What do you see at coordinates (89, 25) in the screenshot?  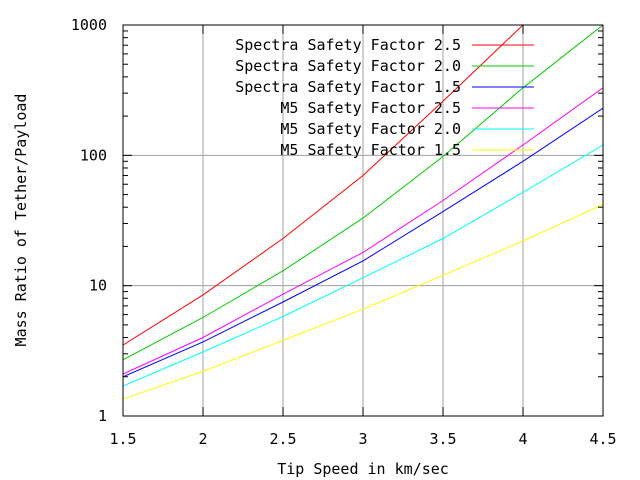 I see `y-tick-label: 1000` at bounding box center [89, 25].